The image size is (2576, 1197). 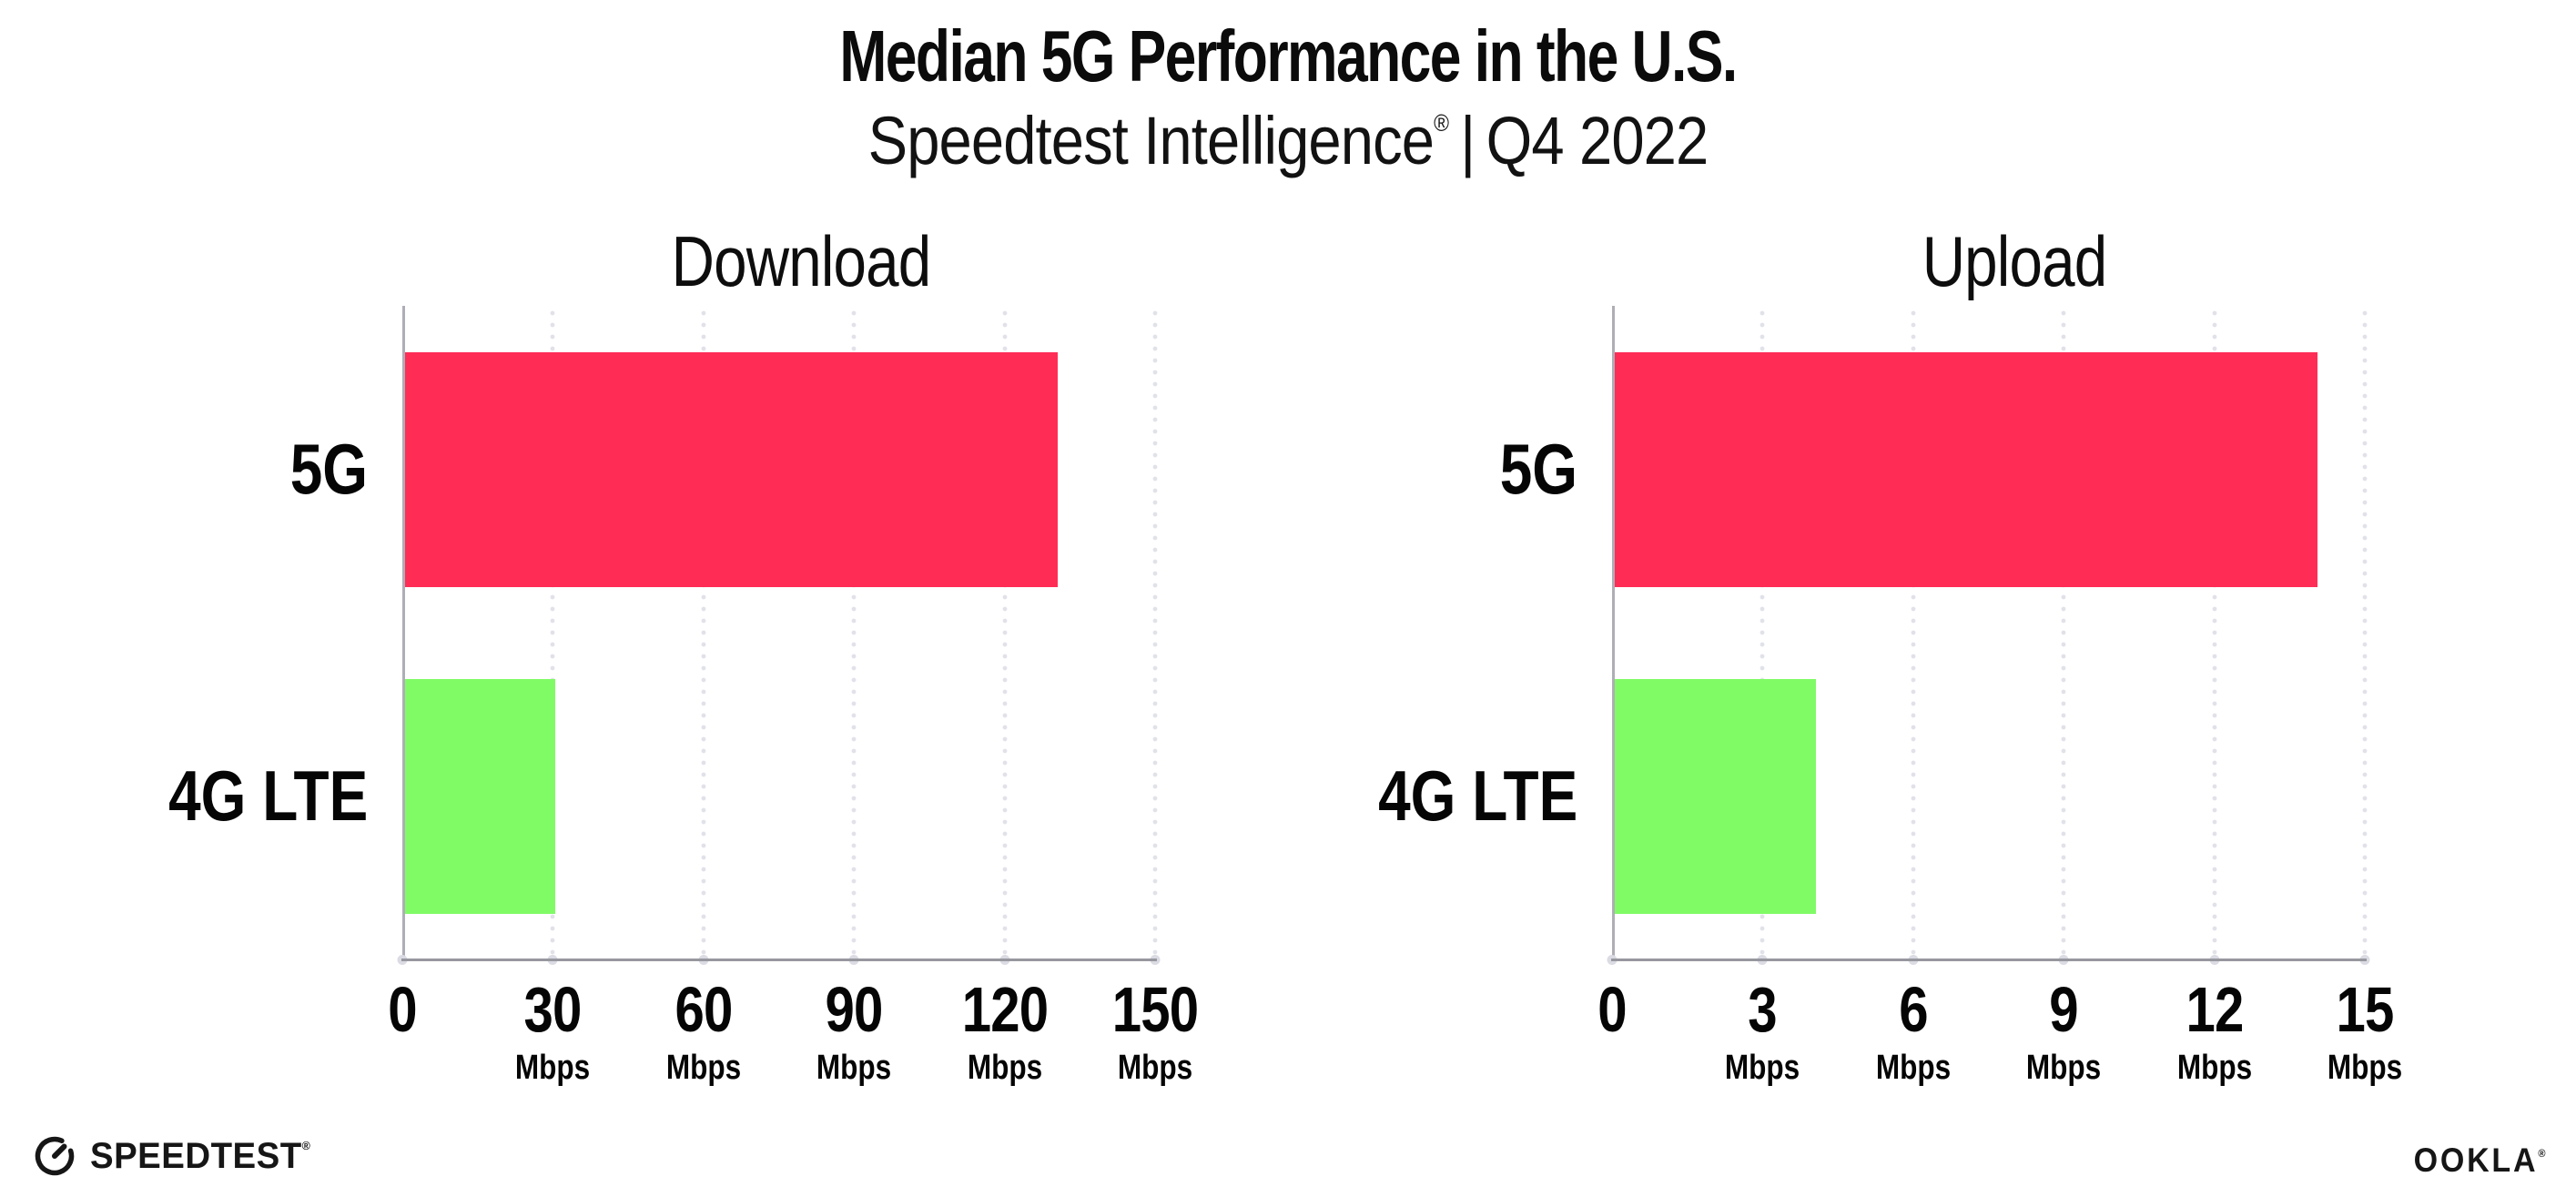 I want to click on download-chart-title: Download, so click(x=801, y=261).